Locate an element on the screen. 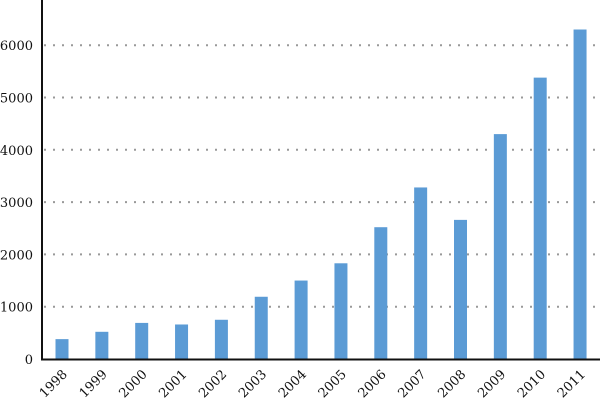 Image resolution: width=600 pixels, height=404 pixels. x-tick-label: 2005 is located at coordinates (333, 383).